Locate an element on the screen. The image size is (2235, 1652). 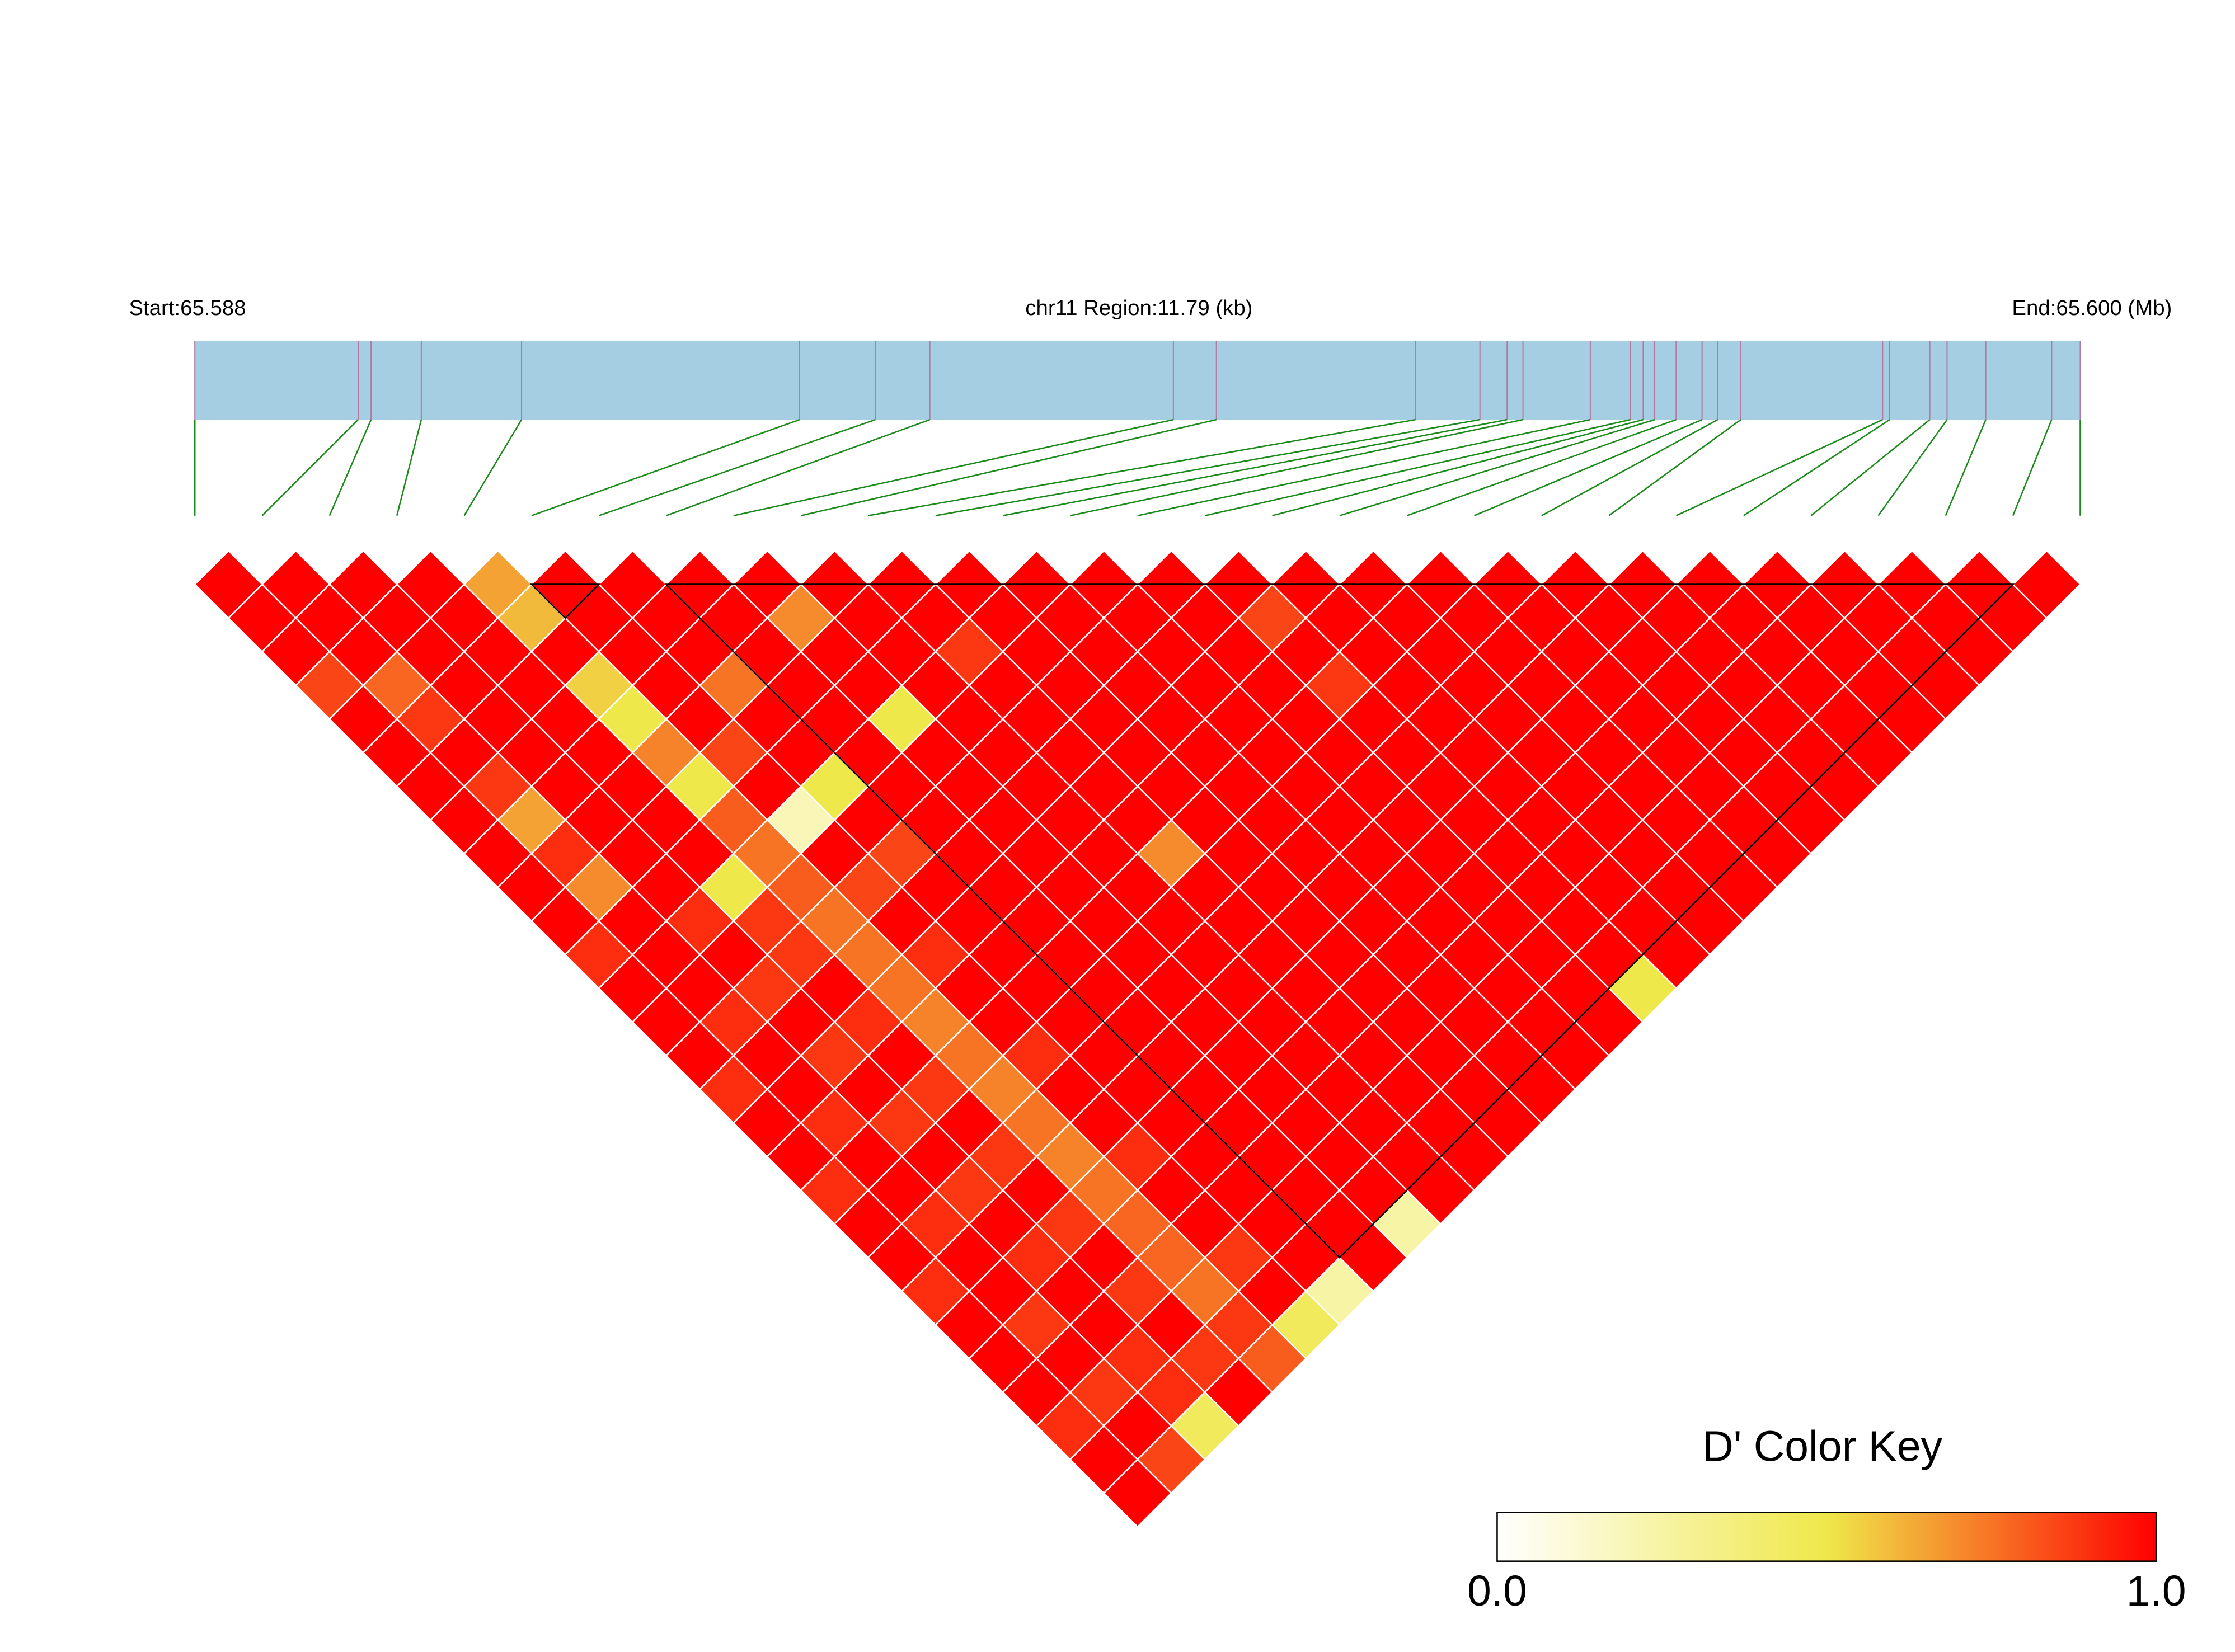
gene-track is located at coordinates (1138, 381).